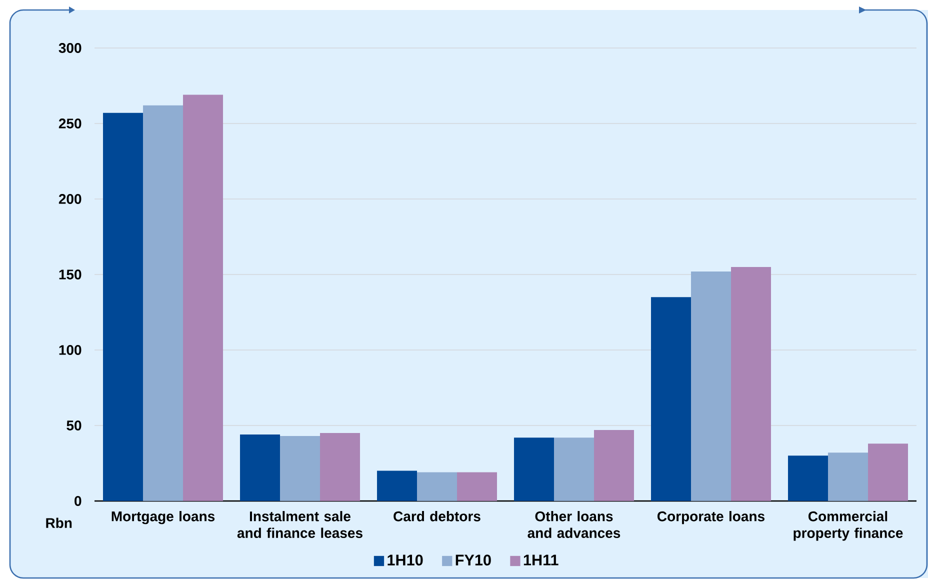  What do you see at coordinates (59, 523) in the screenshot?
I see `y-axis-title: Rbn` at bounding box center [59, 523].